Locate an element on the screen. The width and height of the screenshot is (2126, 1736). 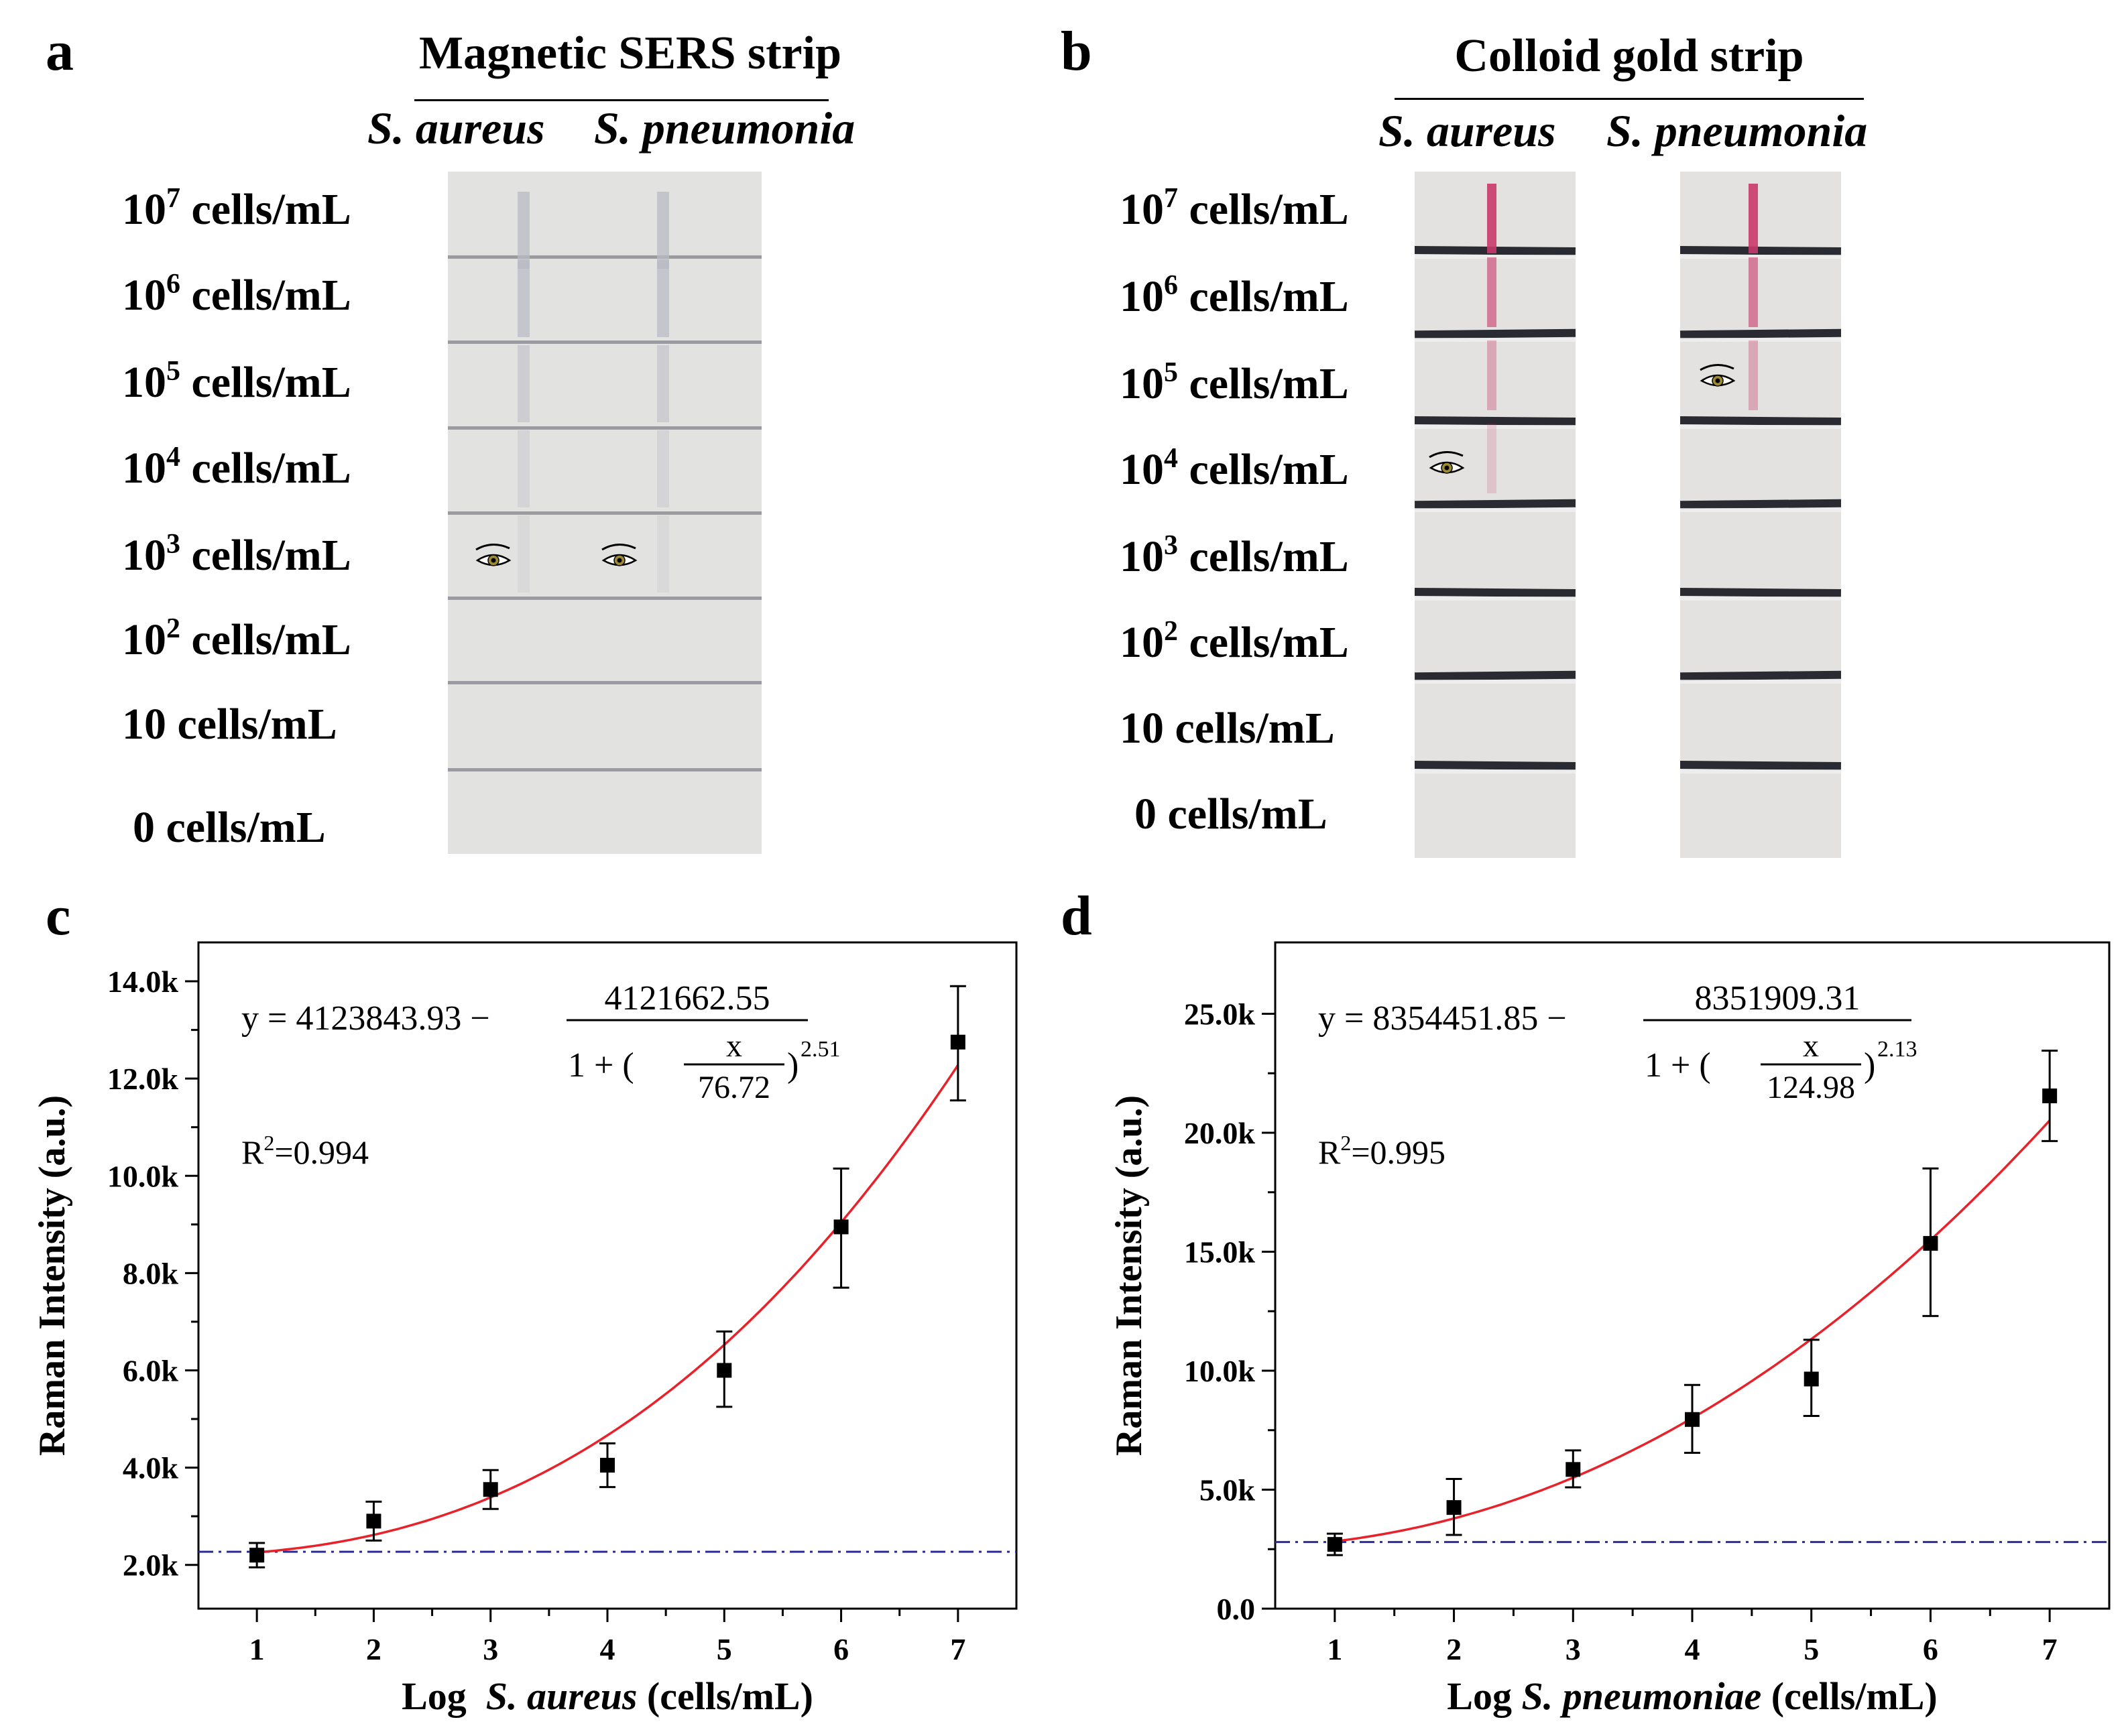
panel-label-a: a is located at coordinates (60, 51).